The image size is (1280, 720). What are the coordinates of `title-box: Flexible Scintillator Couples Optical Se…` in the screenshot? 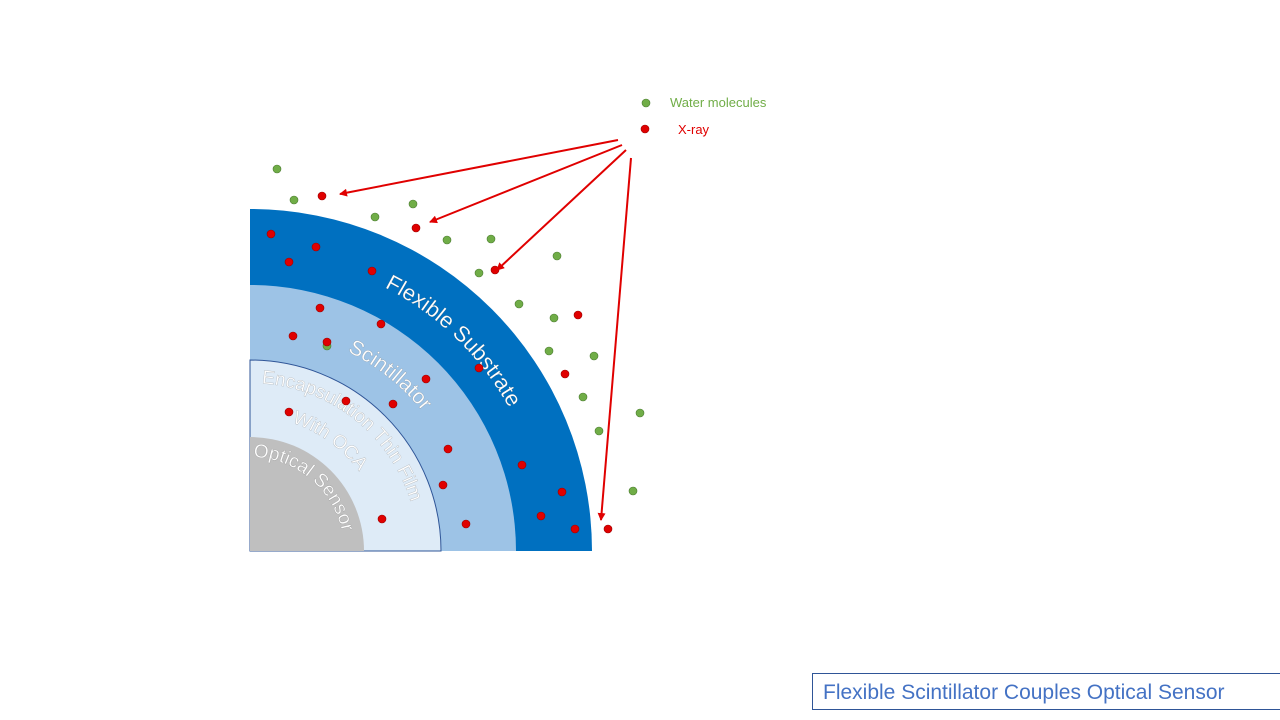 It's located at (1046, 691).